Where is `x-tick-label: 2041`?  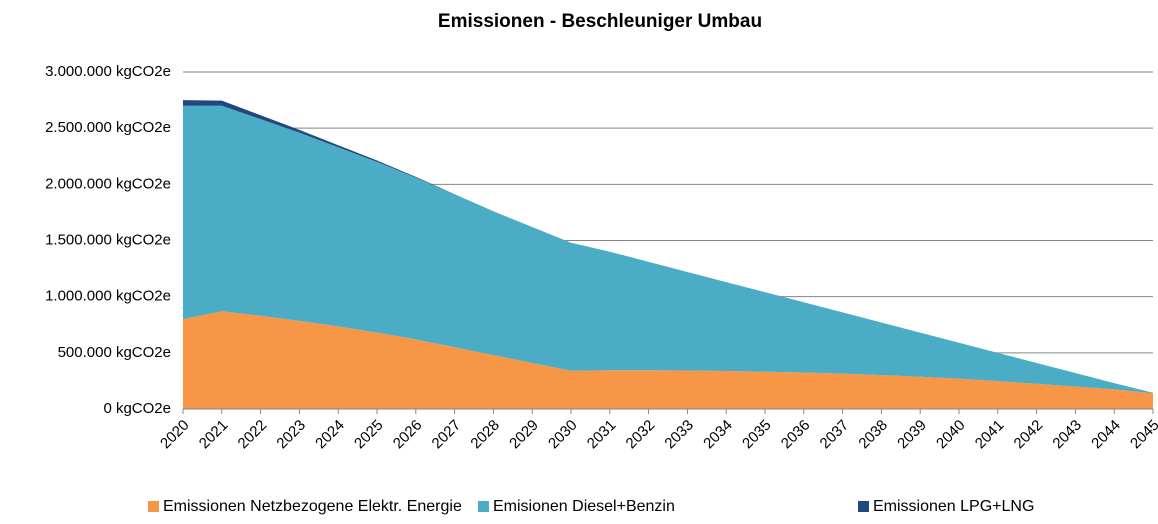 x-tick-label: 2041 is located at coordinates (990, 435).